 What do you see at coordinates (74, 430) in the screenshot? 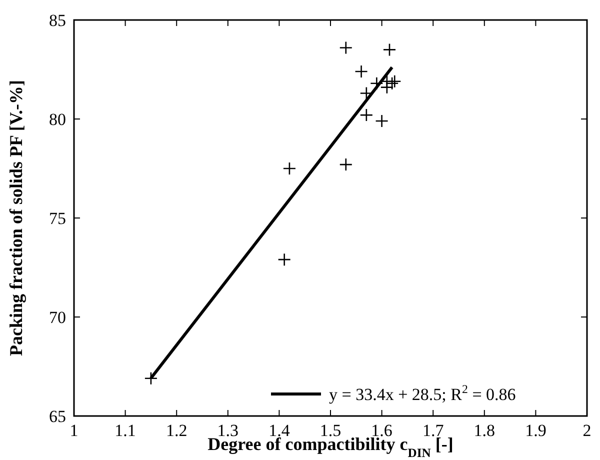
I see `x-tick-label: 1` at bounding box center [74, 430].